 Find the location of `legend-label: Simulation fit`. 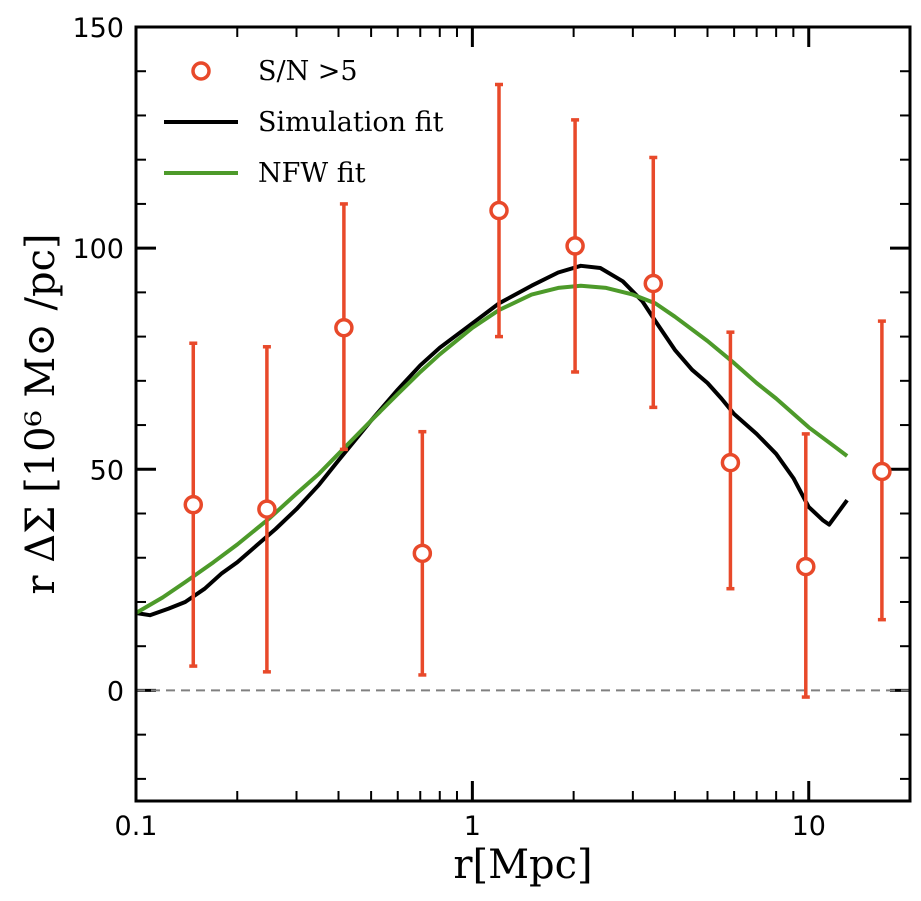

legend-label: Simulation fit is located at coordinates (351, 122).